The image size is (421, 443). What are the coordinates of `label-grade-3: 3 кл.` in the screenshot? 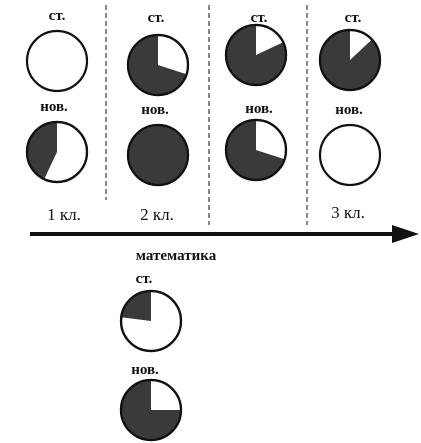 It's located at (348, 212).